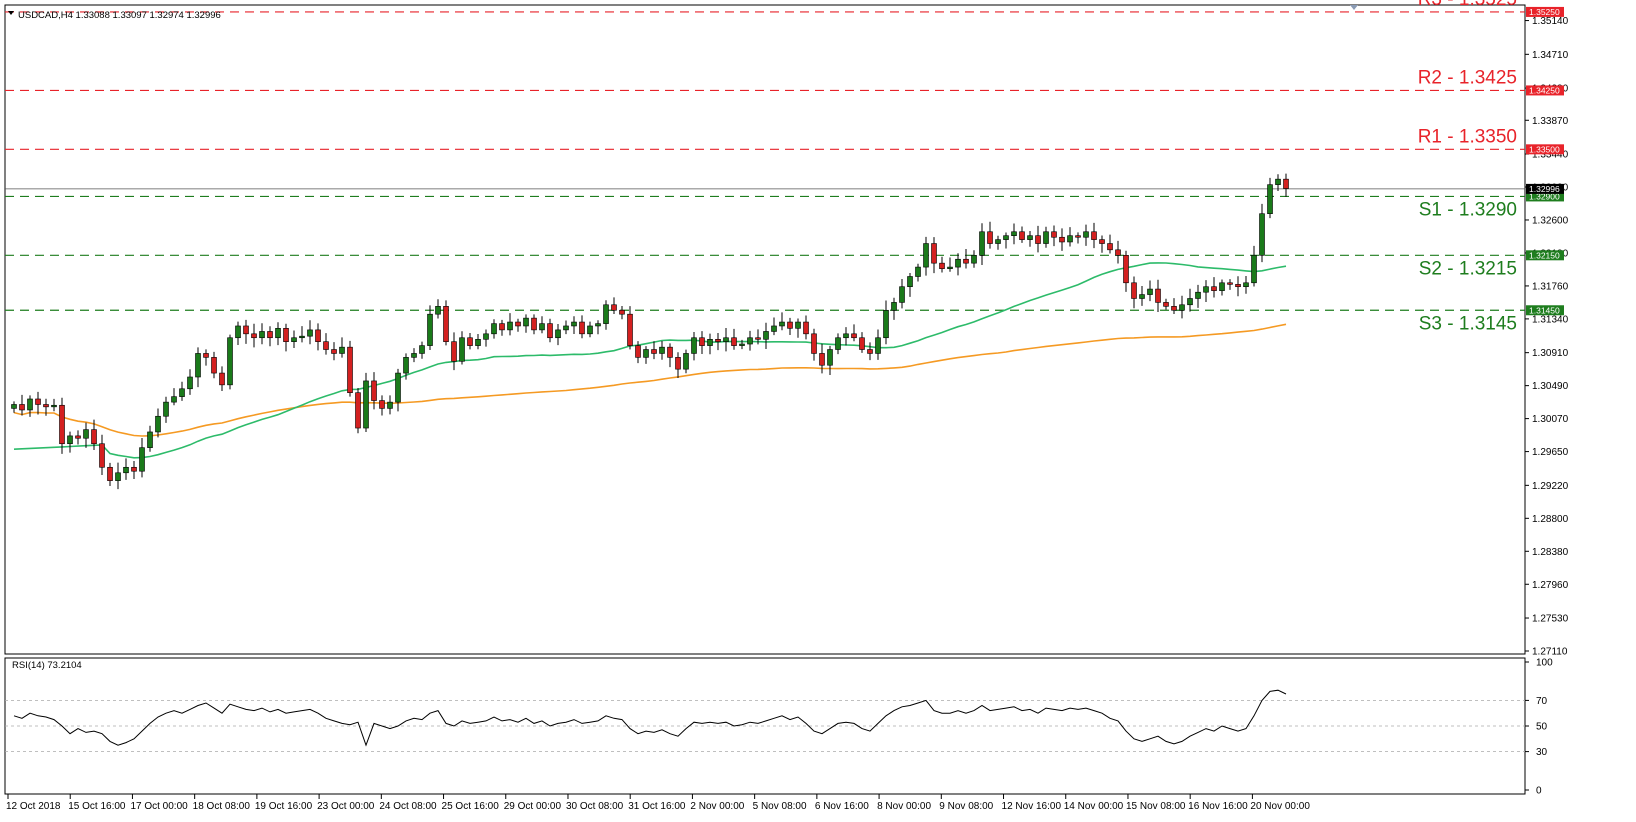 This screenshot has width=1636, height=822. I want to click on level-label-r1: R1 - 1.3350, so click(1467, 136).